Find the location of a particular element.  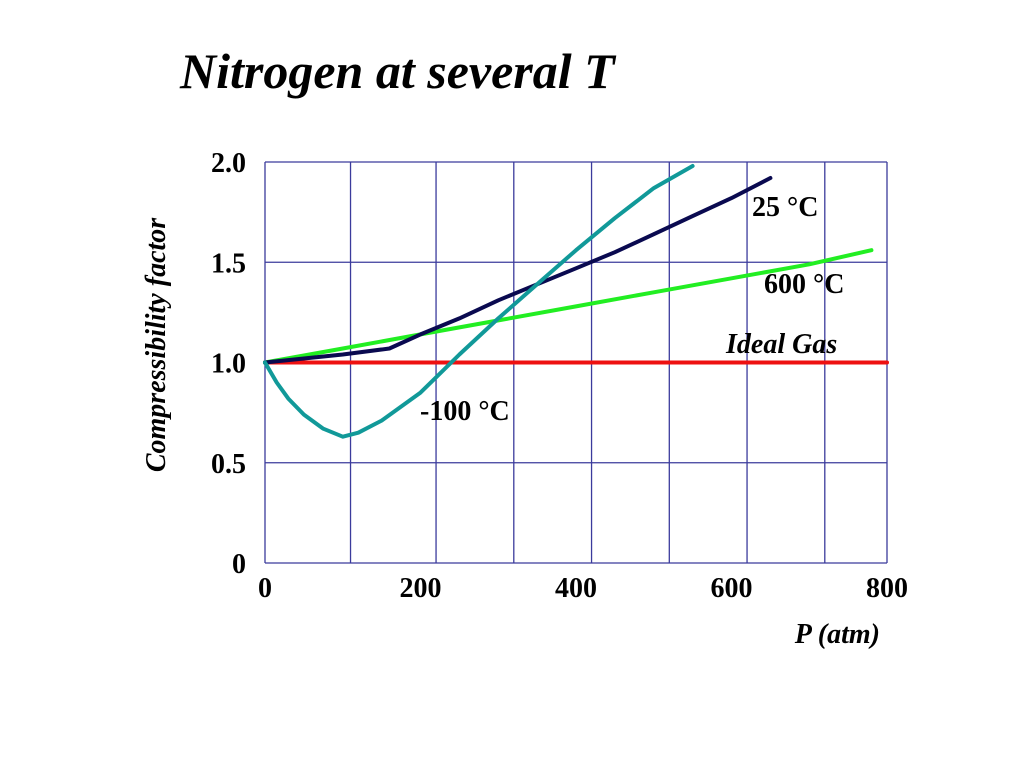

chart-title: Nitrogen at several T is located at coordinates (398, 71).